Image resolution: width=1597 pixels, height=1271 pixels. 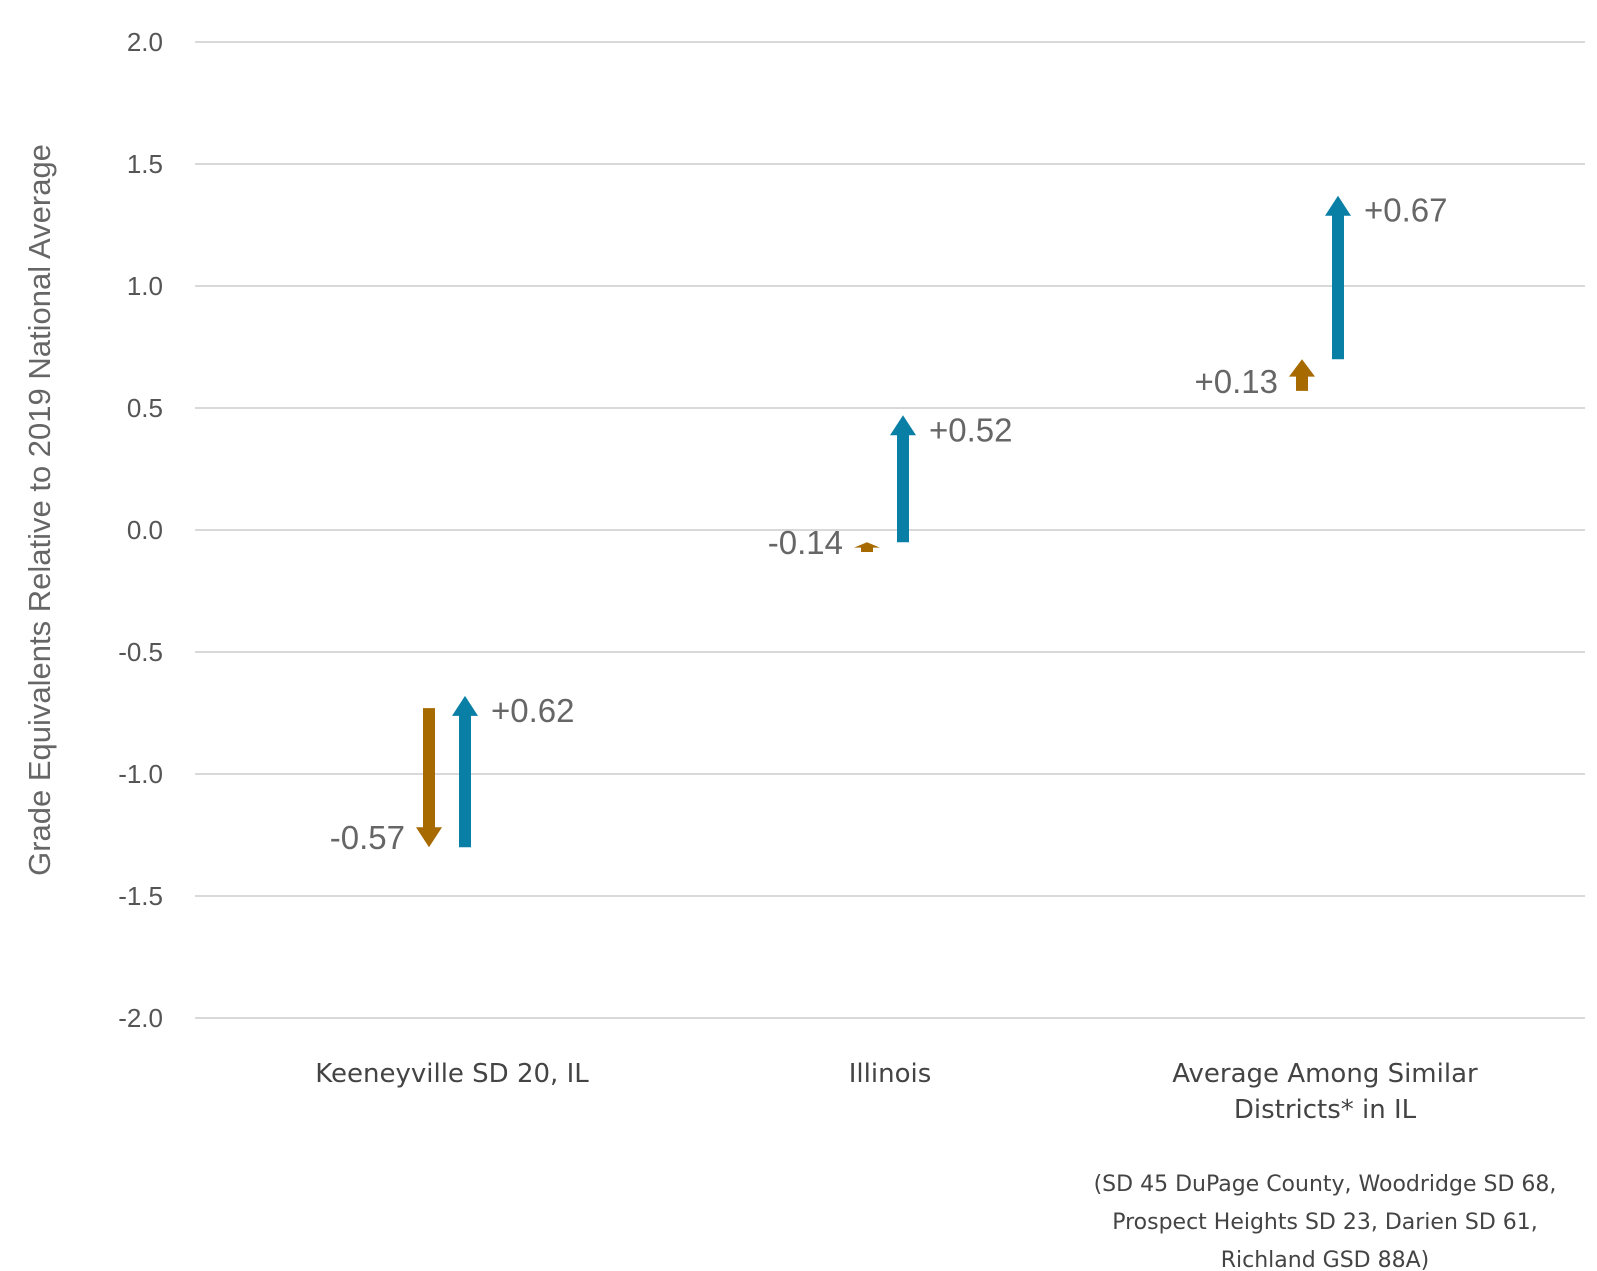 I want to click on y-tick-label: -1.0, so click(x=140, y=774).